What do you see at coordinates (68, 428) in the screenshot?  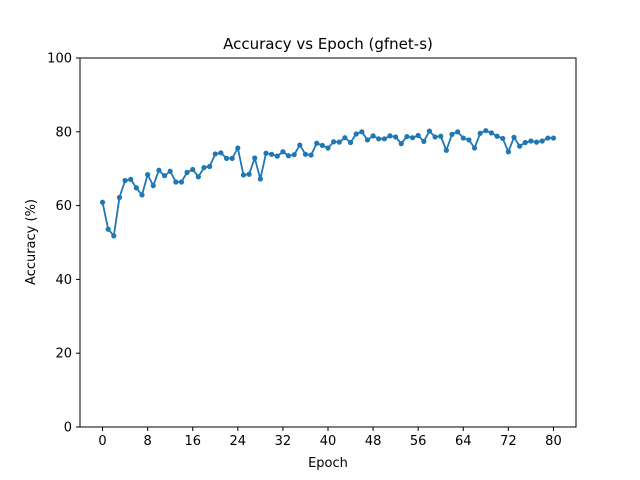 I see `y-tick-label: 0` at bounding box center [68, 428].